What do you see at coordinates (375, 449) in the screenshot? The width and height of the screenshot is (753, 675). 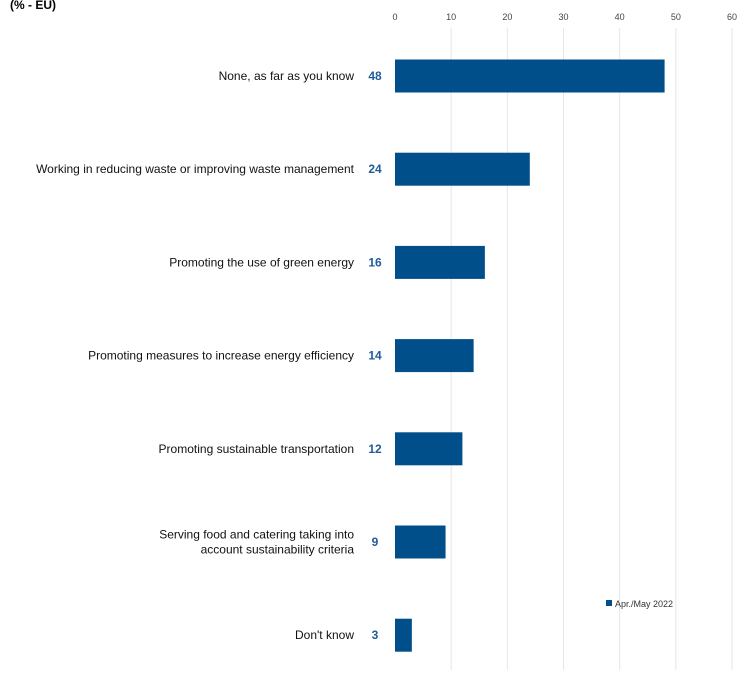 I see `value-label: 12` at bounding box center [375, 449].